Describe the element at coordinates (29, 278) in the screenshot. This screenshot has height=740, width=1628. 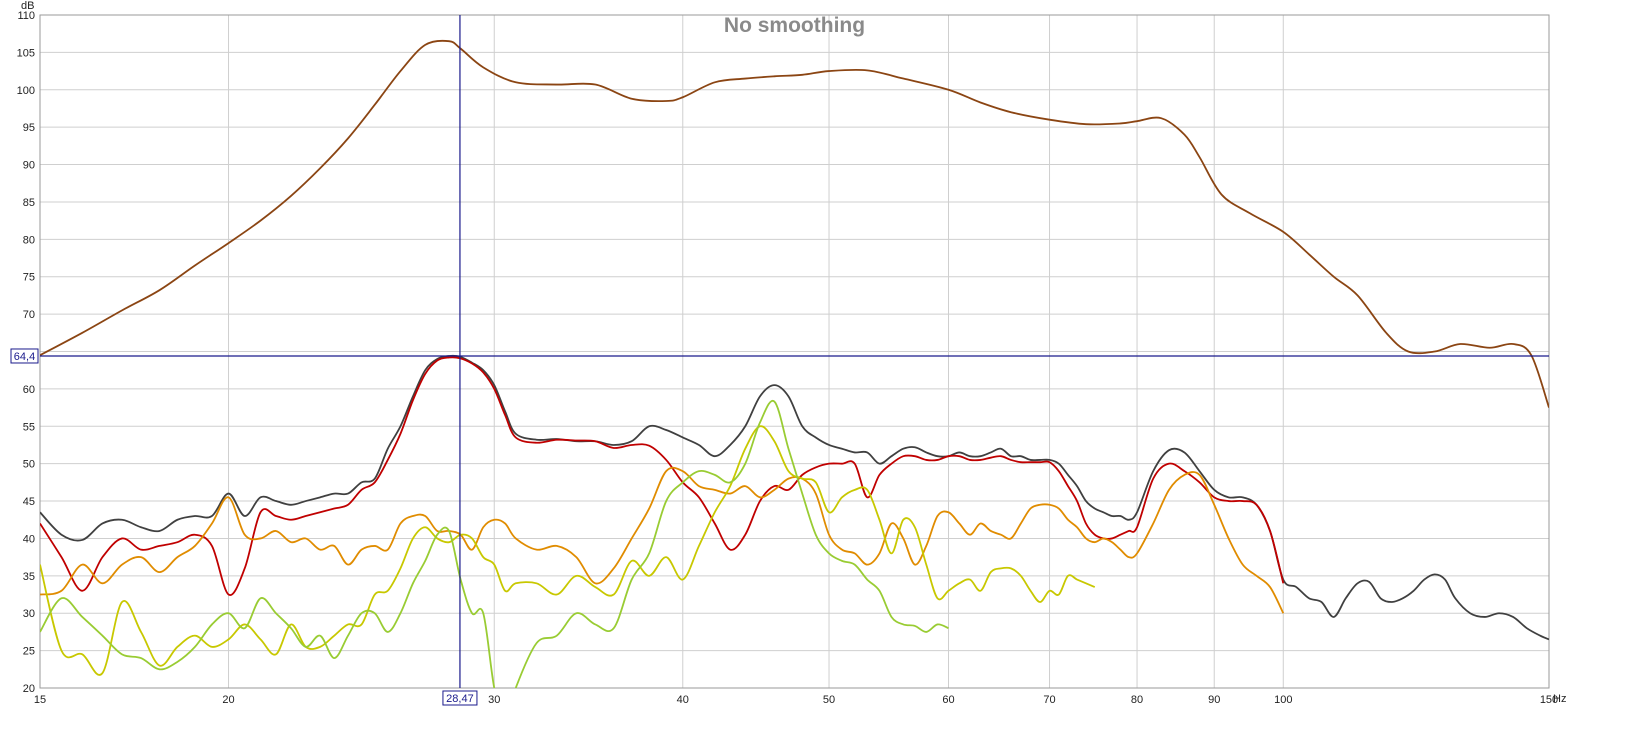
I see `y-tick-label: 75` at that location.